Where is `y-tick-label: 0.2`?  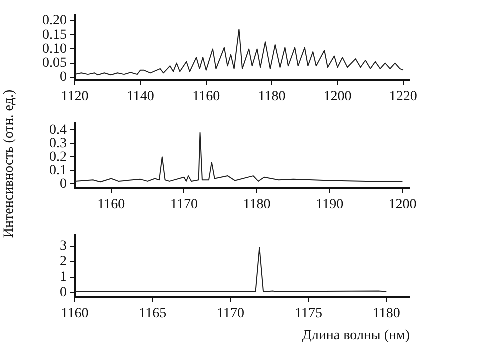
y-tick-label: 0.2 is located at coordinates (58, 157).